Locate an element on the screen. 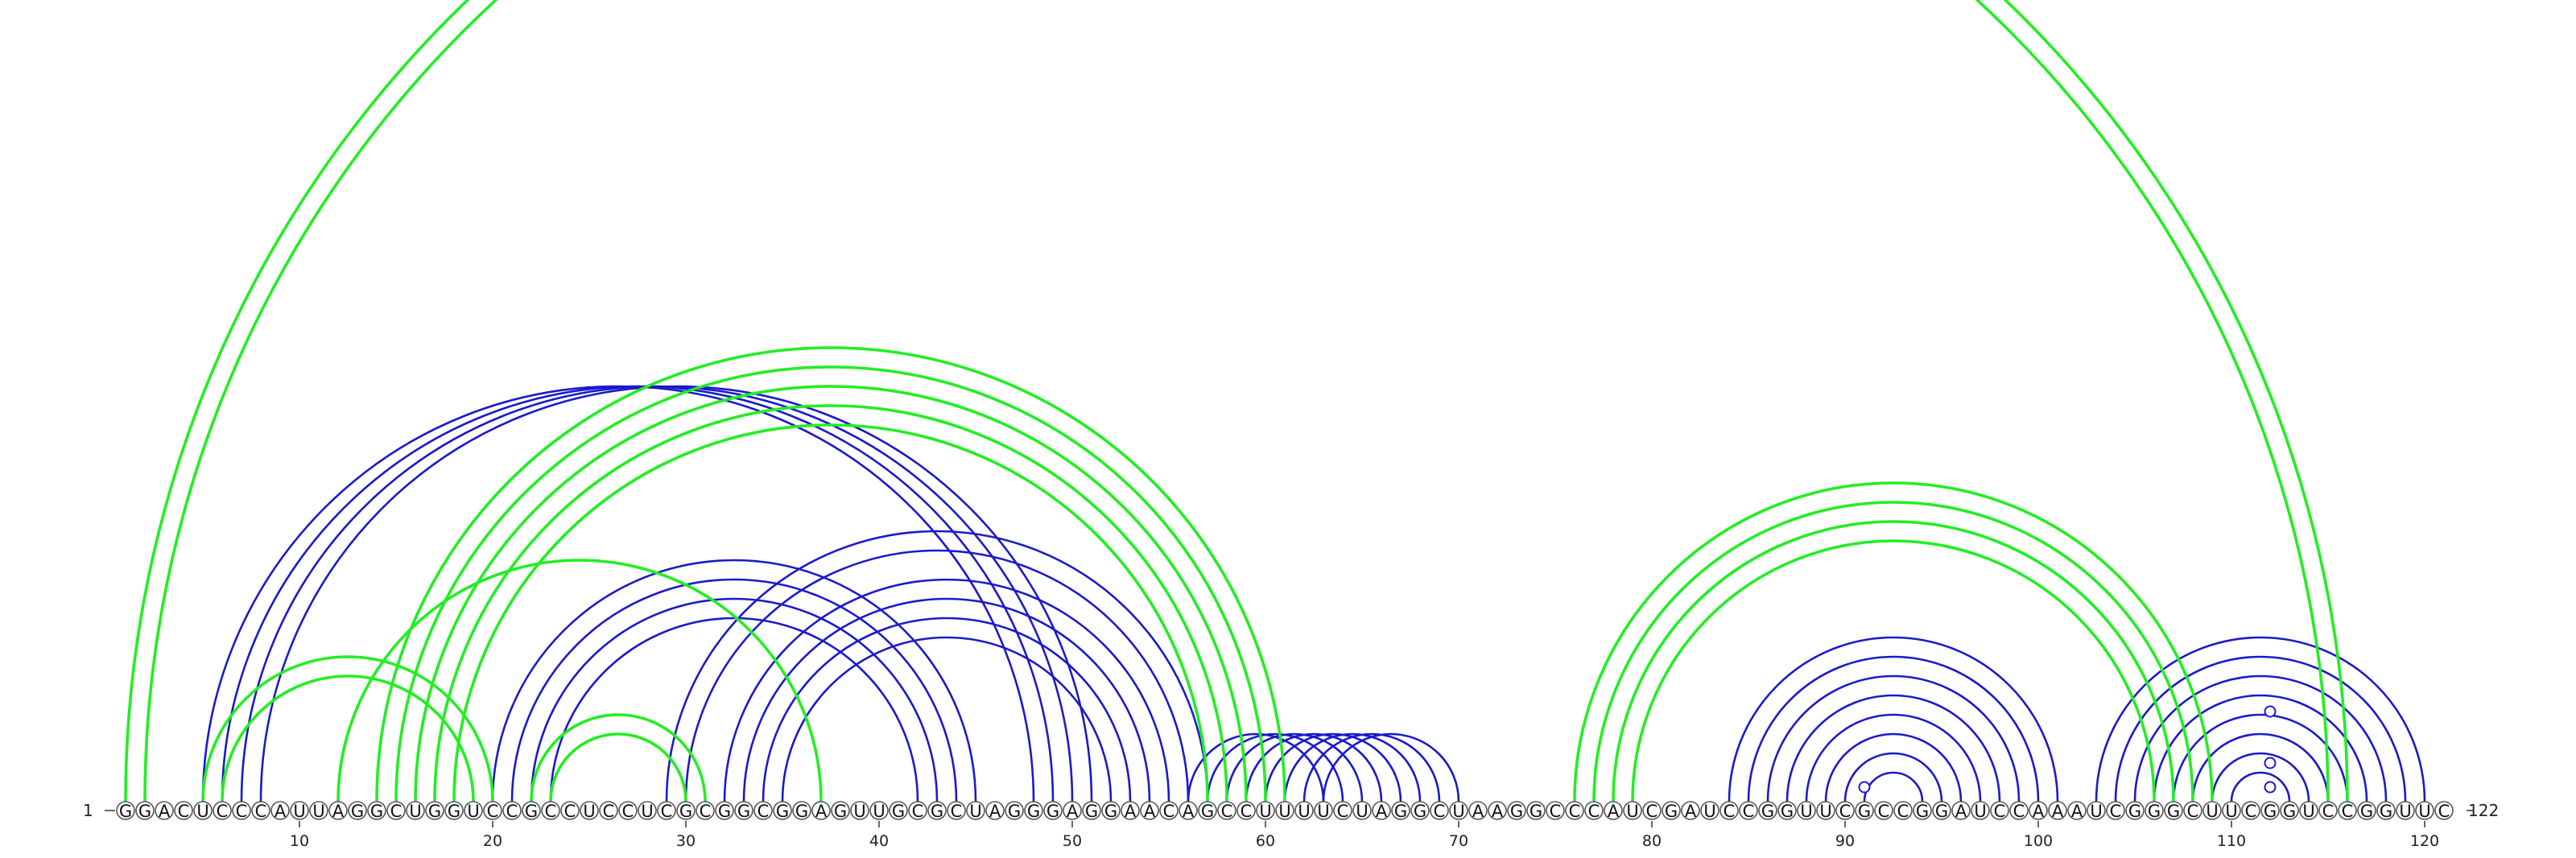 The width and height of the screenshot is (2576, 858). tick-label: 40 is located at coordinates (879, 841).